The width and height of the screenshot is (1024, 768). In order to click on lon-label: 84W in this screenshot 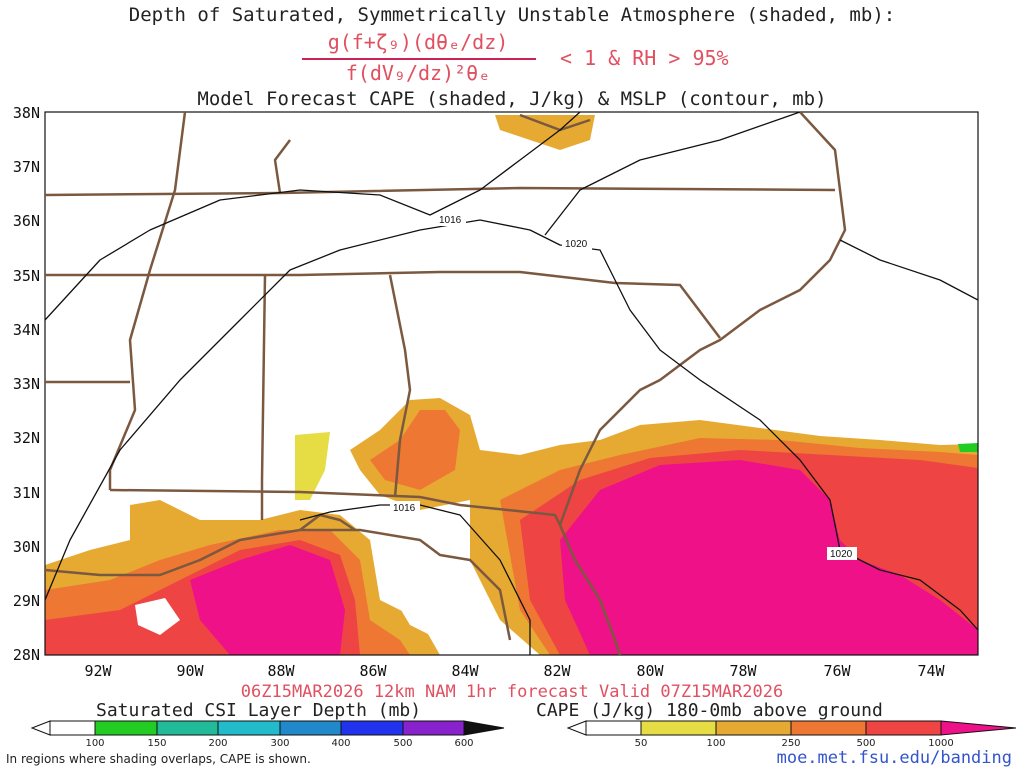, I will do `click(465, 671)`.